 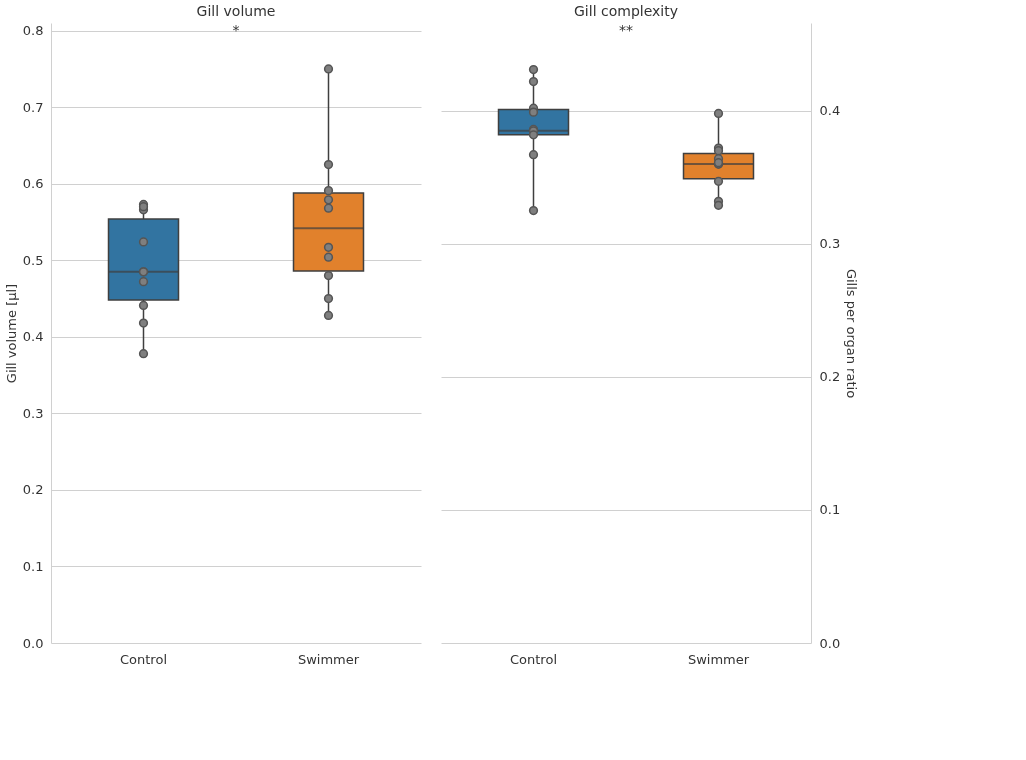 What do you see at coordinates (33, 107) in the screenshot?
I see `y-tick-label: 0.7` at bounding box center [33, 107].